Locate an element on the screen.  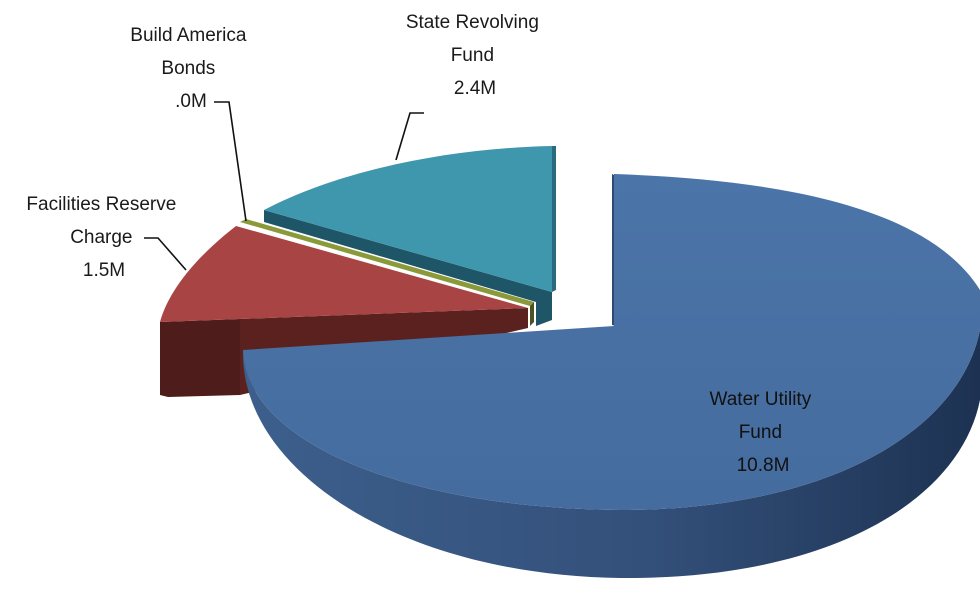
label-bonds-line2: Bonds is located at coordinates (188, 68).